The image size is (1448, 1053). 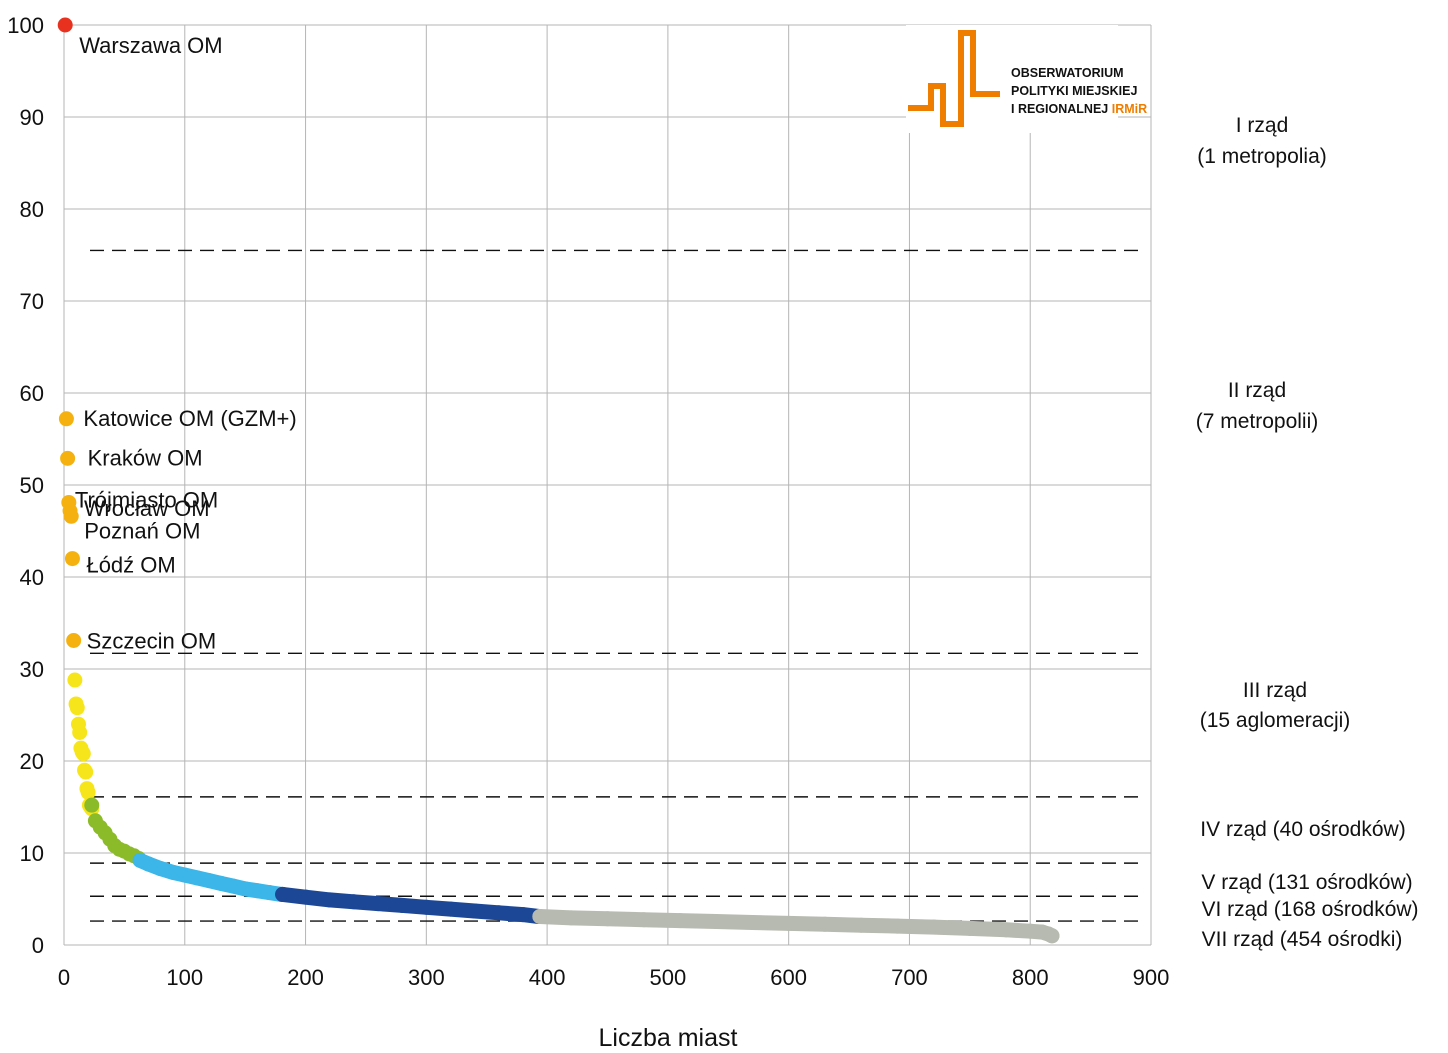 What do you see at coordinates (32, 669) in the screenshot?
I see `y-tick-label-3: 30` at bounding box center [32, 669].